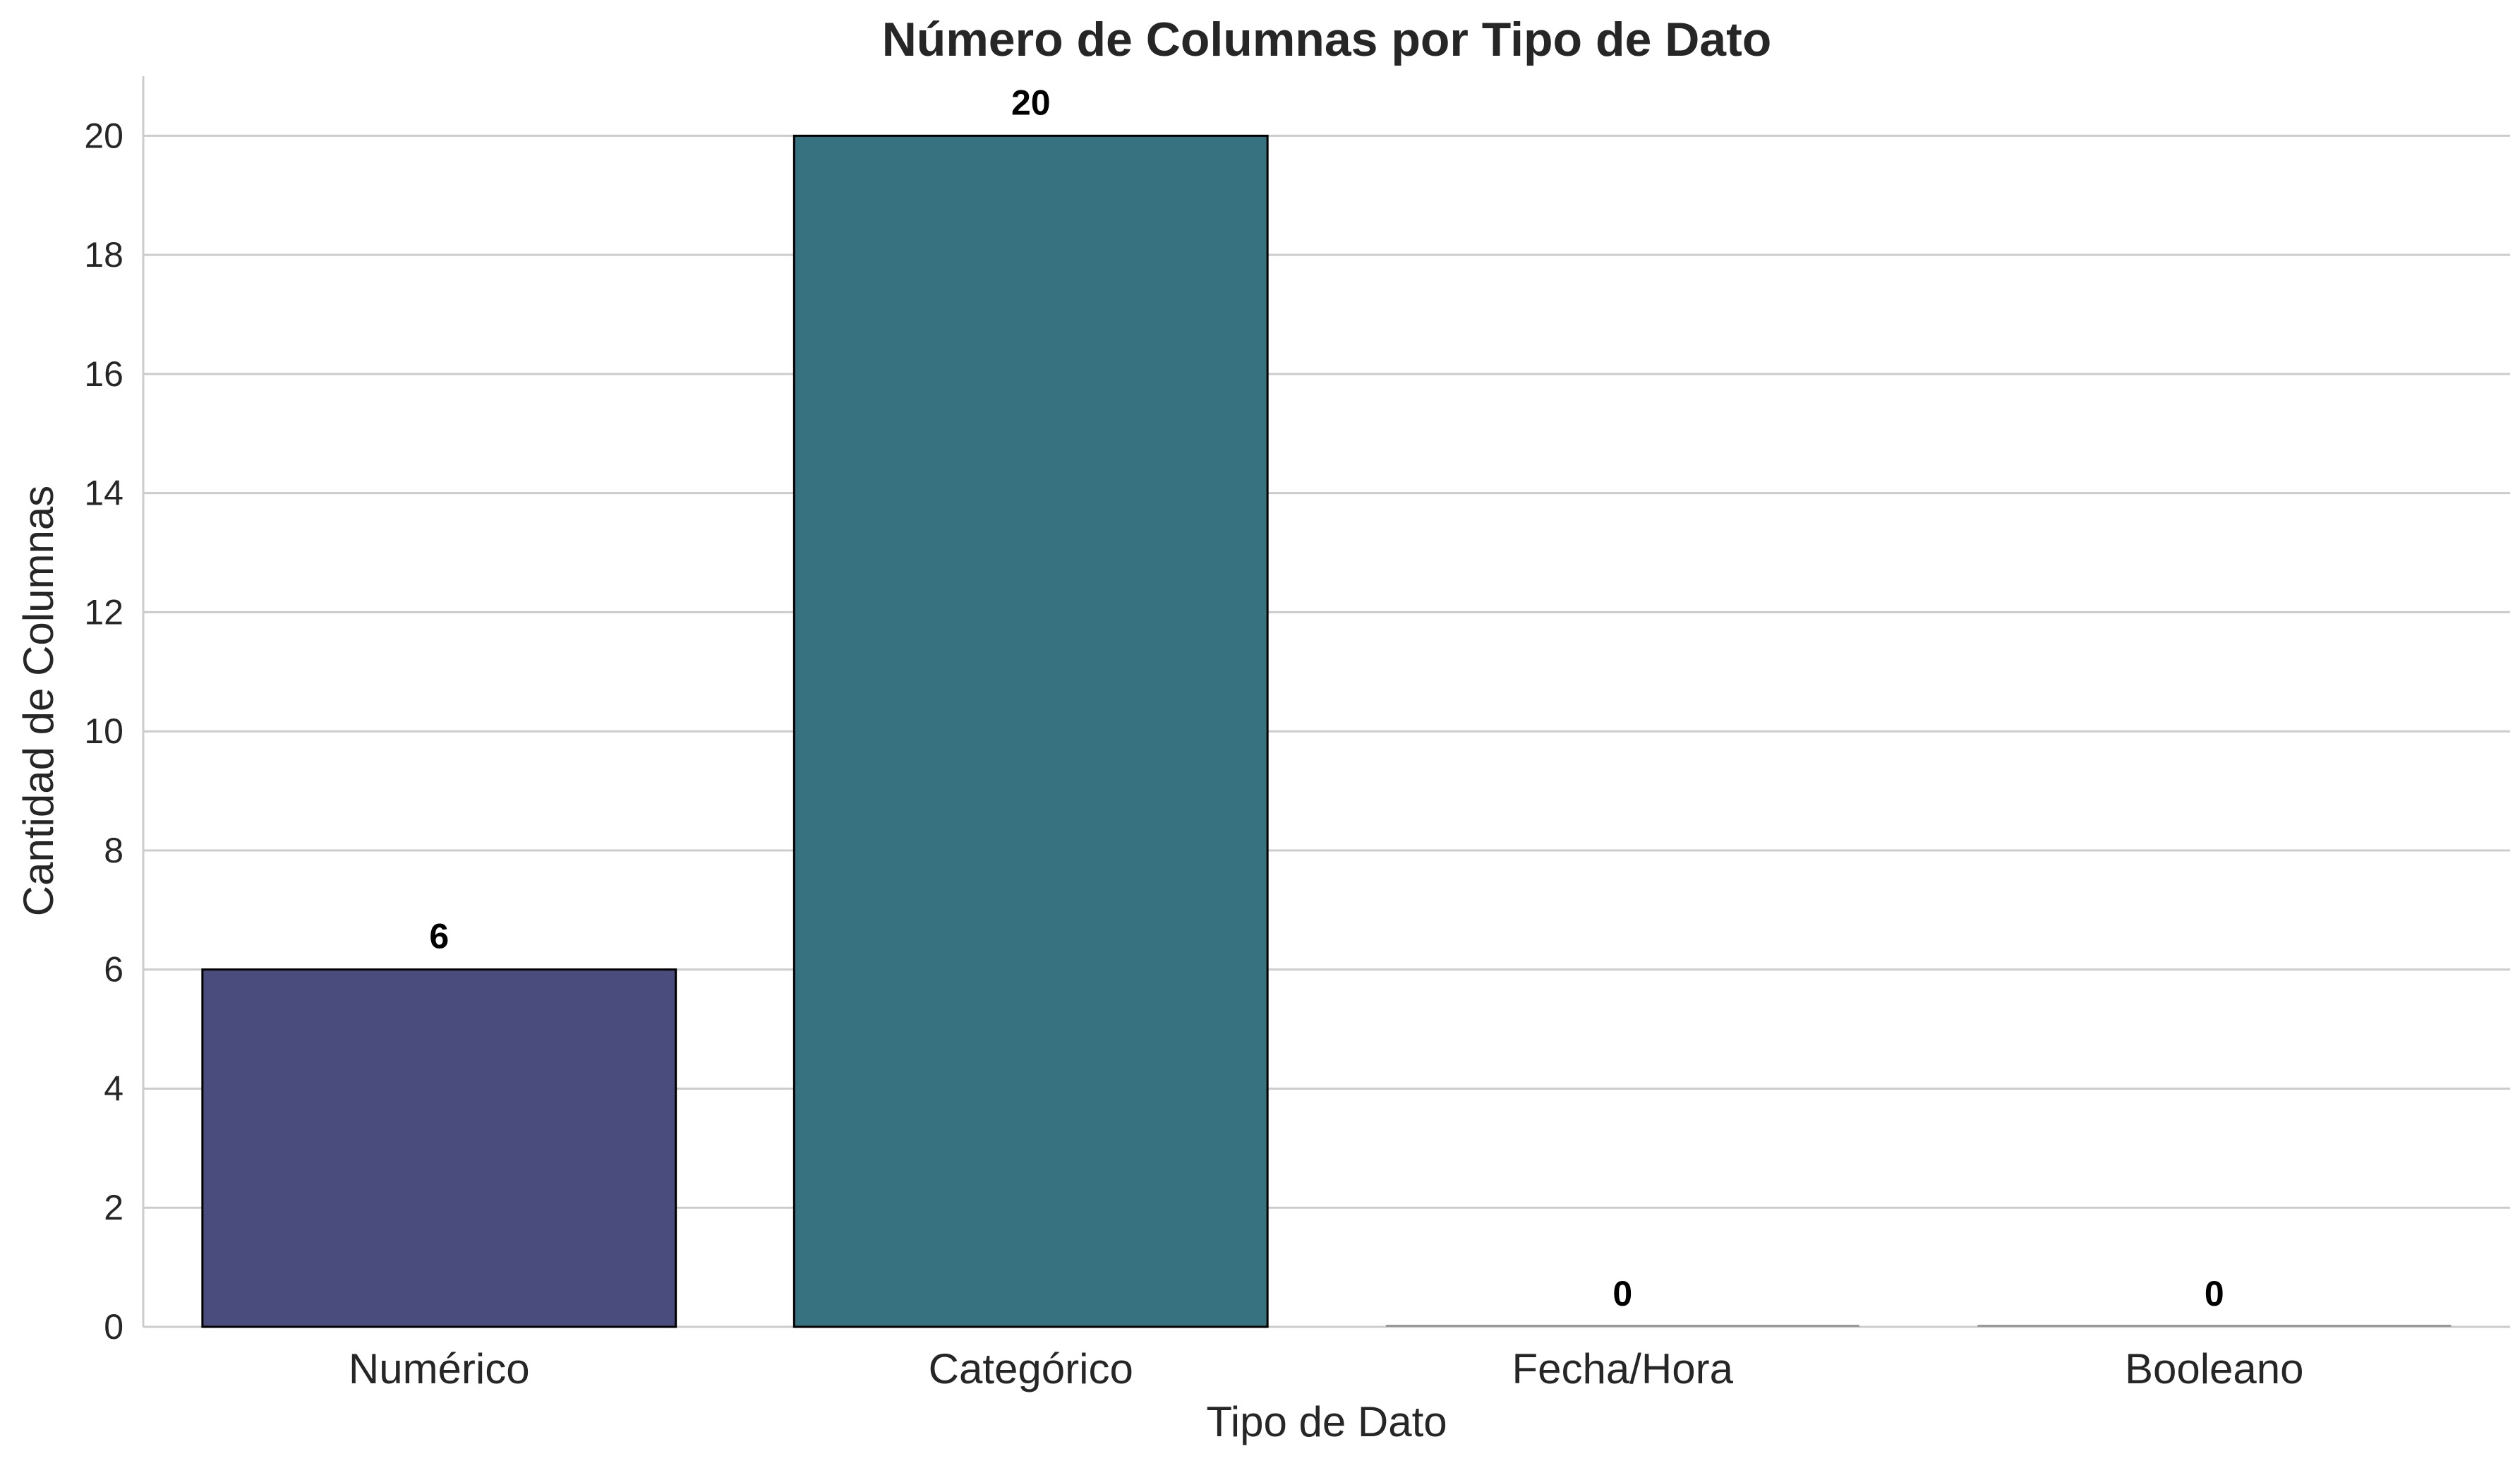 Image resolution: width=2520 pixels, height=1468 pixels. Describe the element at coordinates (103, 612) in the screenshot. I see `y-tick-label: 12` at that location.